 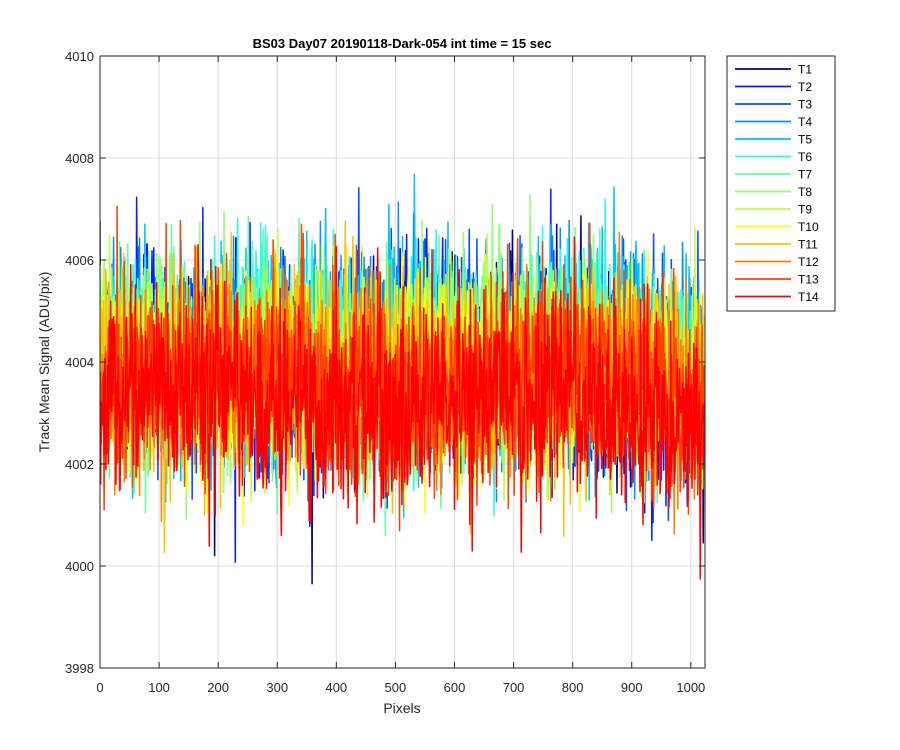 What do you see at coordinates (79, 158) in the screenshot?
I see `y-tick-label: 4008` at bounding box center [79, 158].